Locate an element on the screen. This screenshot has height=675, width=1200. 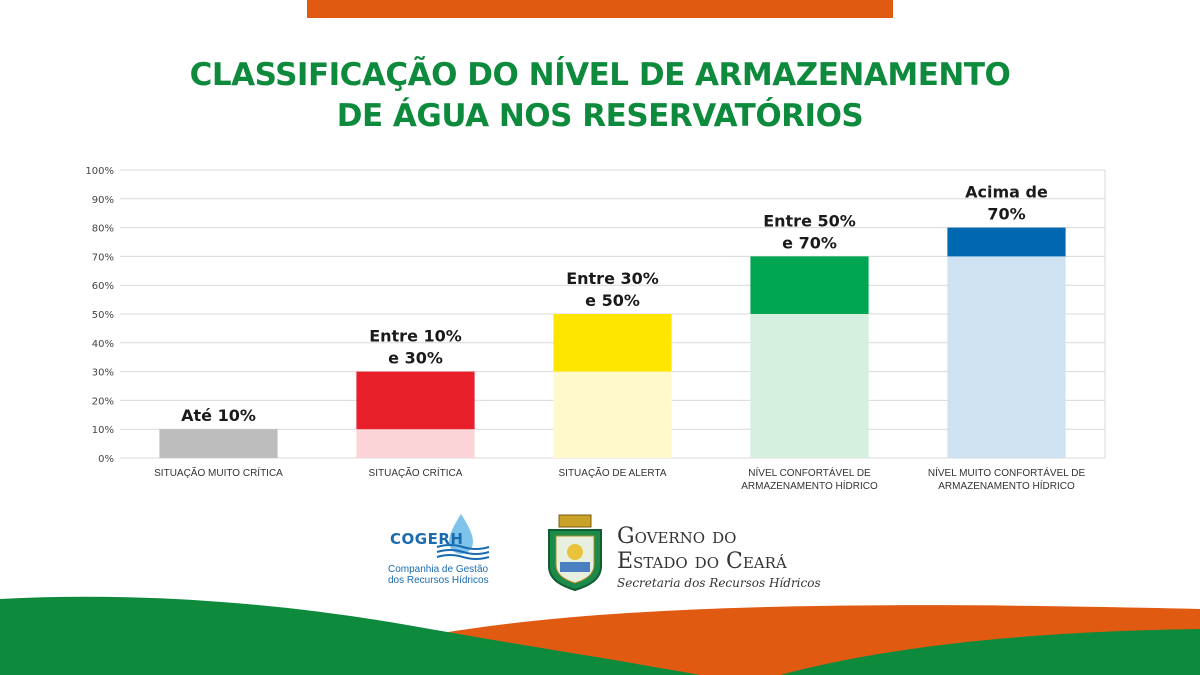
government-subtitle: Secretaria dos Recursos Hídricos is located at coordinates (719, 583).